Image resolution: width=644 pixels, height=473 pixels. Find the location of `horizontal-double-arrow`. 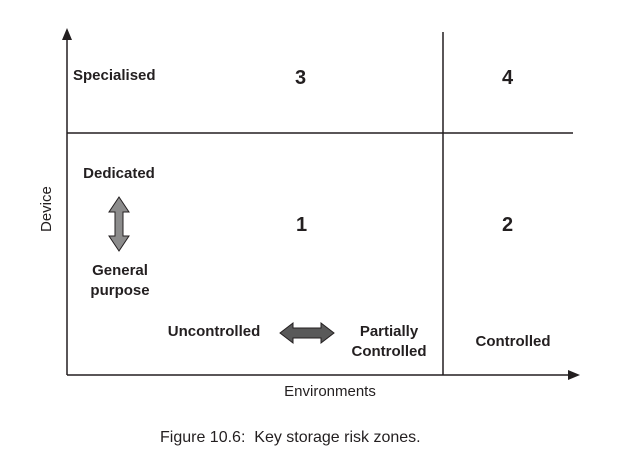

horizontal-double-arrow is located at coordinates (307, 333).